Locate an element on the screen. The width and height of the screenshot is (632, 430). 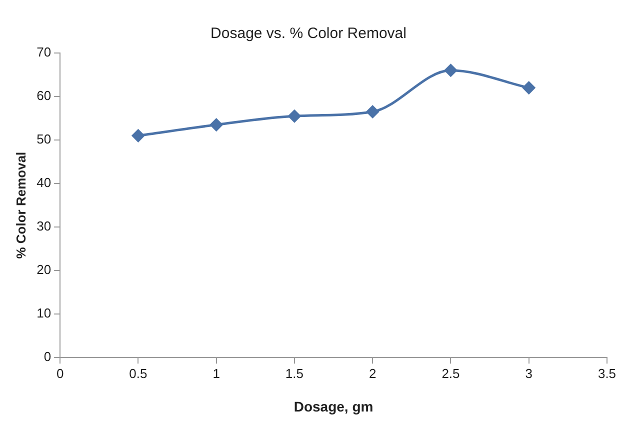
y-tick-label: 20 is located at coordinates (44, 270).